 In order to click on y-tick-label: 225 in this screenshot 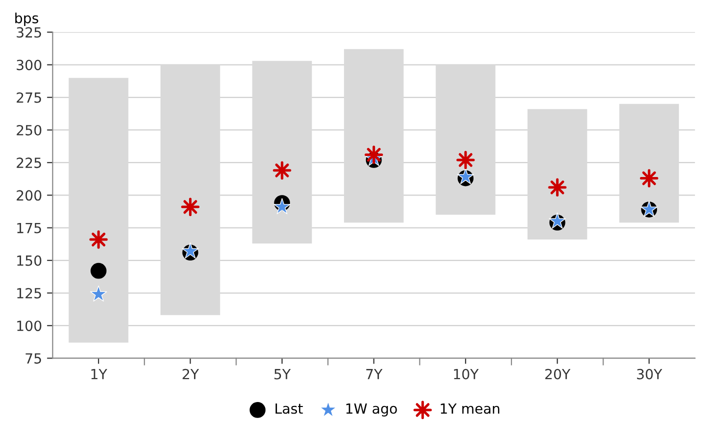, I will do `click(29, 163)`.